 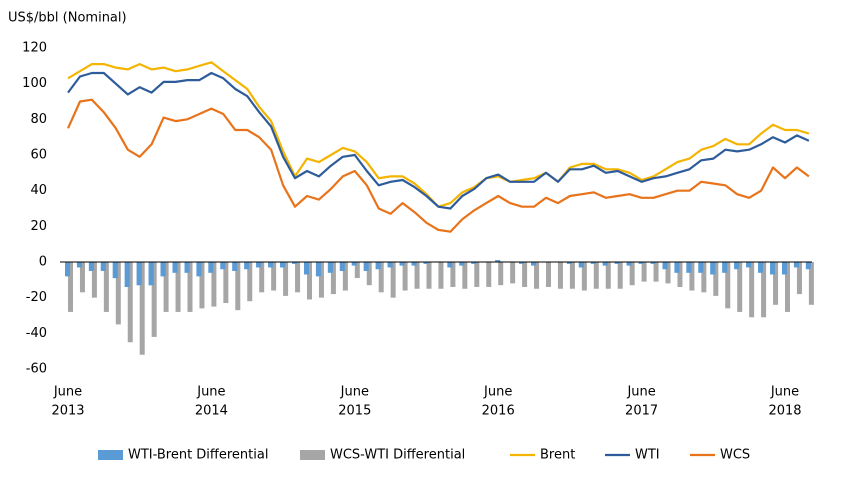 What do you see at coordinates (38, 119) in the screenshot?
I see `y-tick-label: 80` at bounding box center [38, 119].